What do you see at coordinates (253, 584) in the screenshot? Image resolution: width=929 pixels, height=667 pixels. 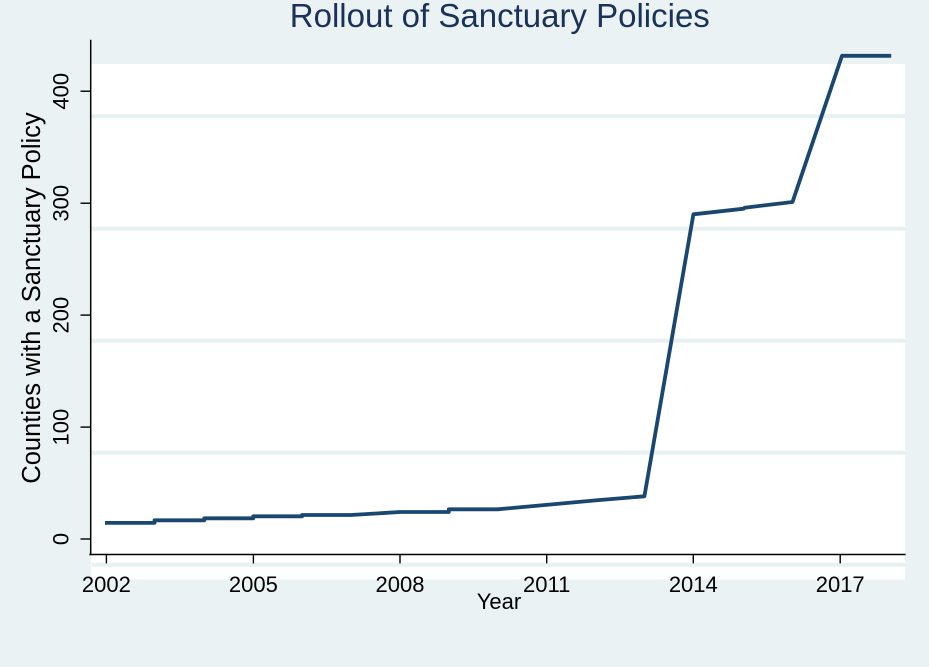 I see `svg-text: 2005` at bounding box center [253, 584].